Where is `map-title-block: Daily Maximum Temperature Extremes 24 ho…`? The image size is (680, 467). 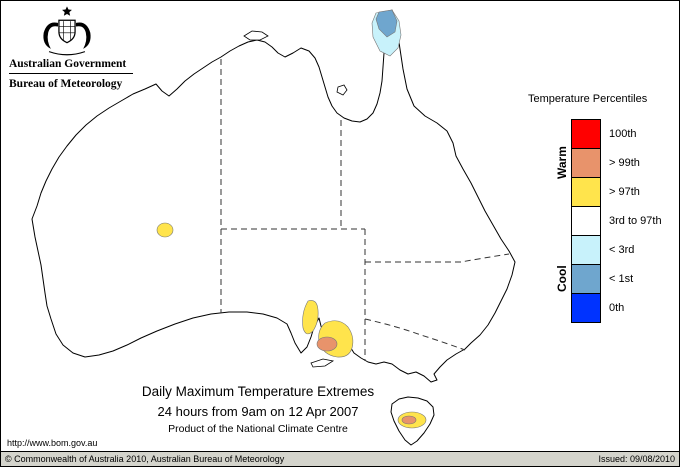
map-title-block: Daily Maximum Temperature Extremes 24 ho… is located at coordinates (258, 409).